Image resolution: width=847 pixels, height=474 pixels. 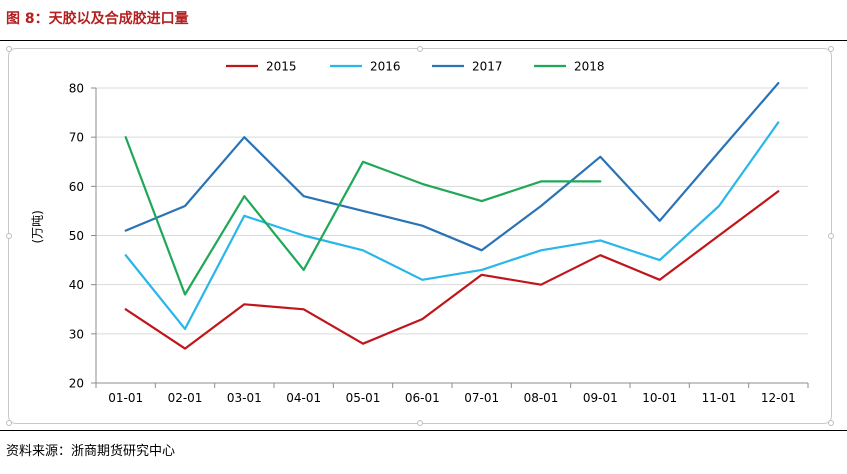 I want to click on source-note: 资料来源：浙商期货研究中心, so click(x=91, y=451).